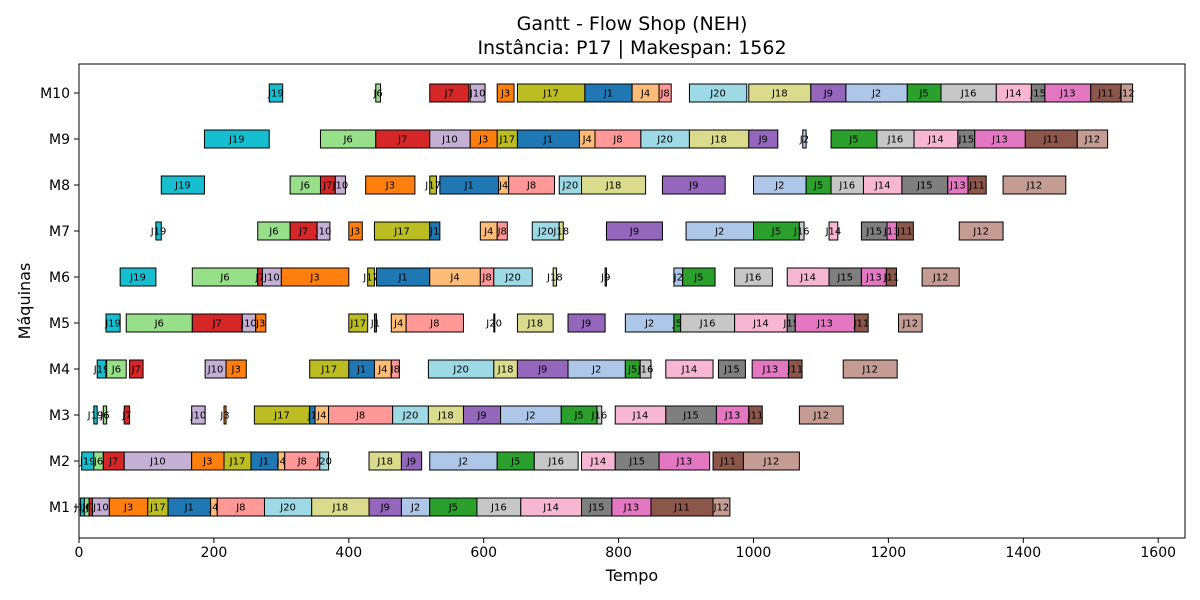  What do you see at coordinates (327, 186) in the screenshot?
I see `task-label: J7` at bounding box center [327, 186].